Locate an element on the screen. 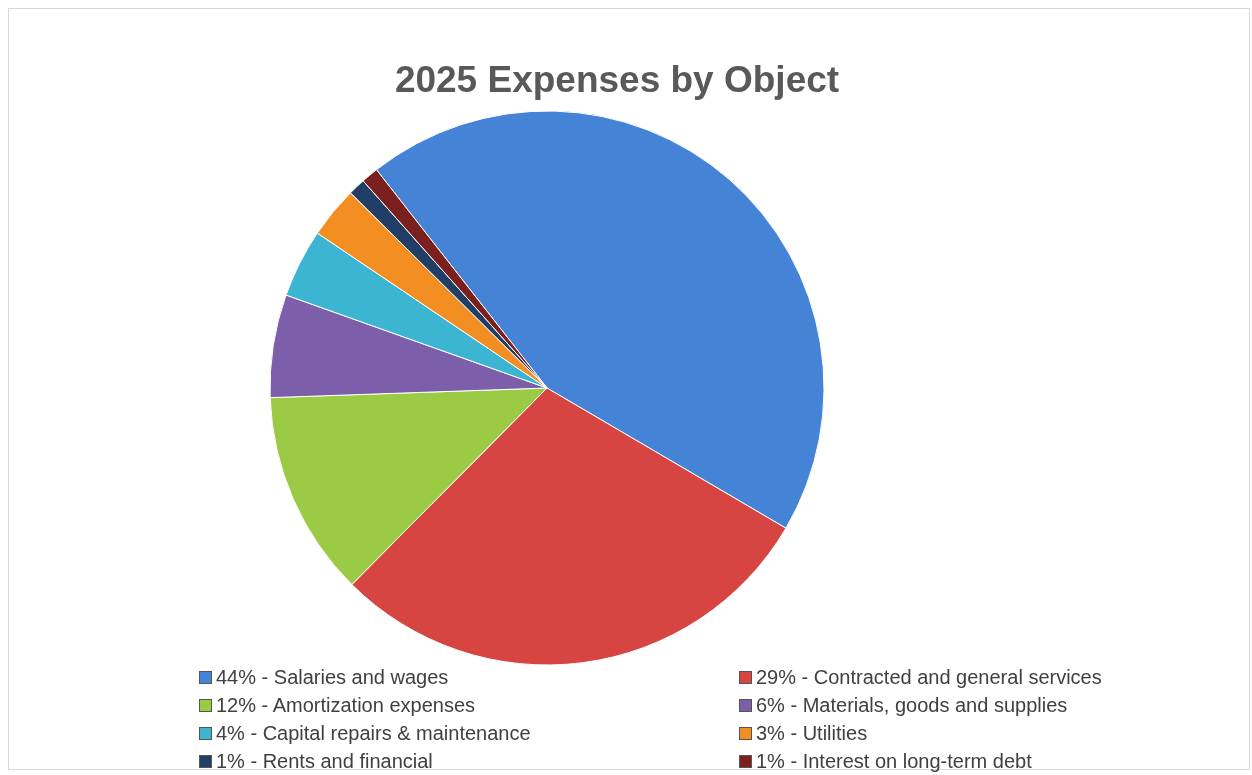 The width and height of the screenshot is (1252, 775). legend-label: 6% - Materials, goods and supplies is located at coordinates (912, 705).